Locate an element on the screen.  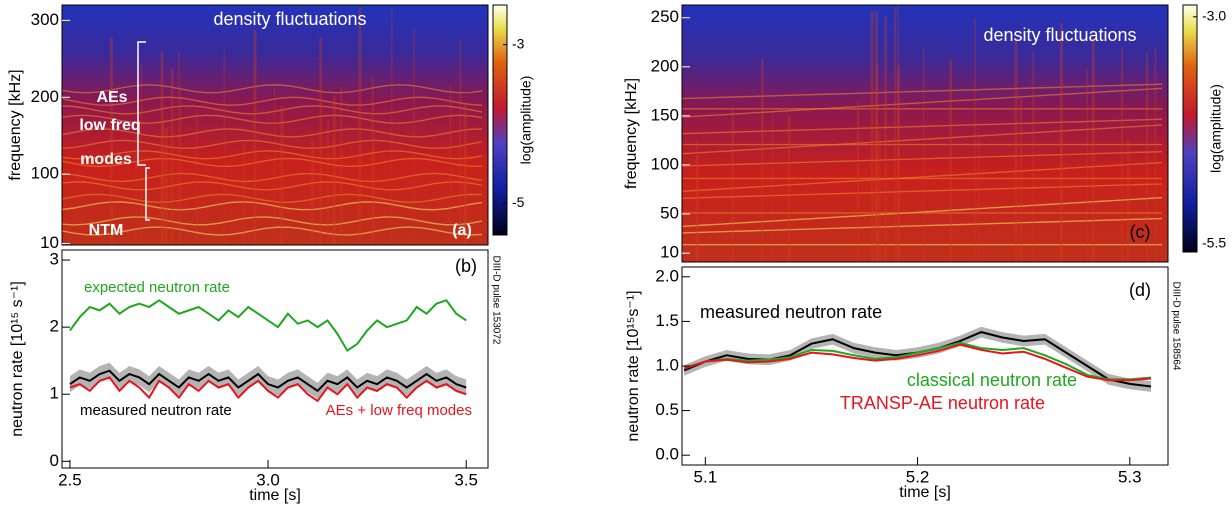
colorbar-tick-label: -5 is located at coordinates (518, 202).